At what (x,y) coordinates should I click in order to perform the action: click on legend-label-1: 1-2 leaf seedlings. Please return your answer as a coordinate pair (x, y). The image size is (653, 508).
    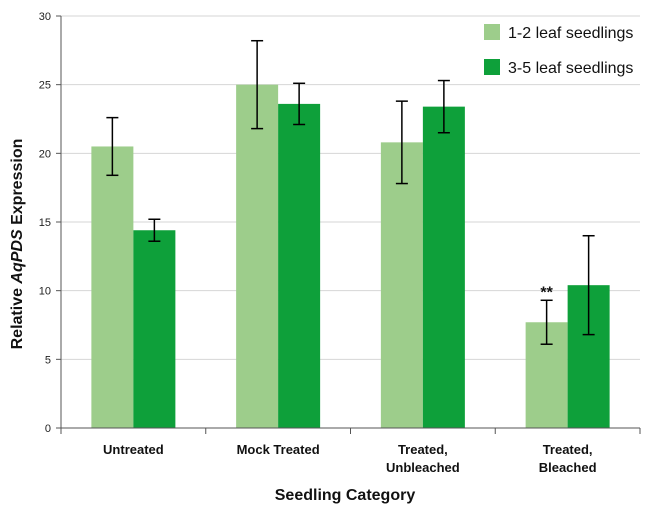
    Looking at the image, I should click on (570, 33).